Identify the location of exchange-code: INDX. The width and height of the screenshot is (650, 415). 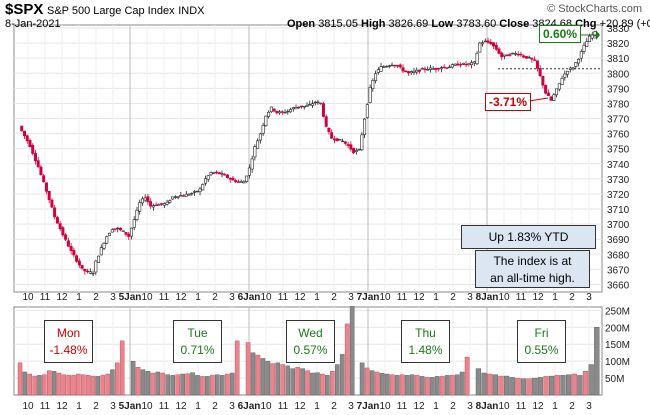
(191, 11).